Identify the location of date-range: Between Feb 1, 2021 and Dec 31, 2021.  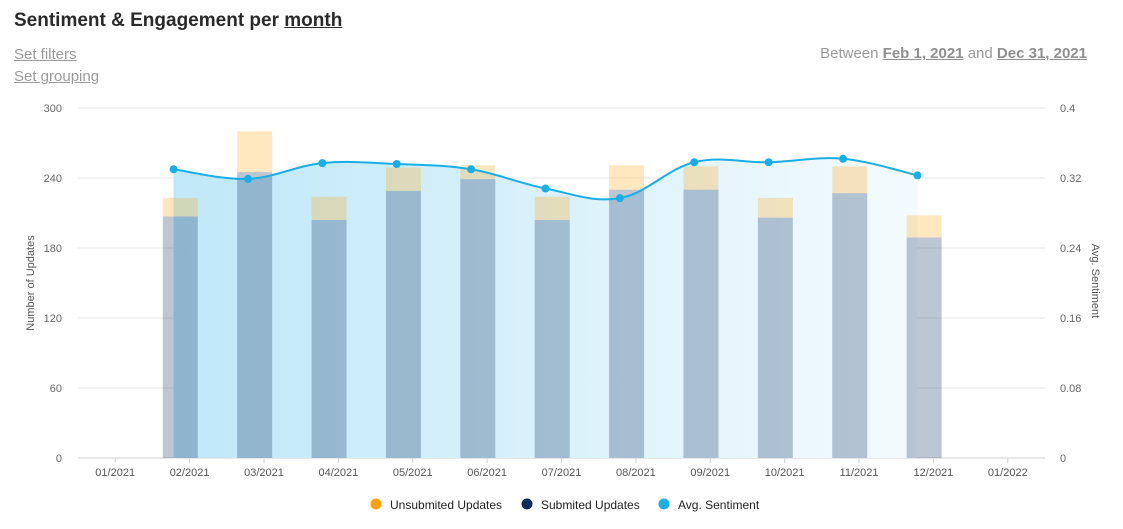
(953, 53).